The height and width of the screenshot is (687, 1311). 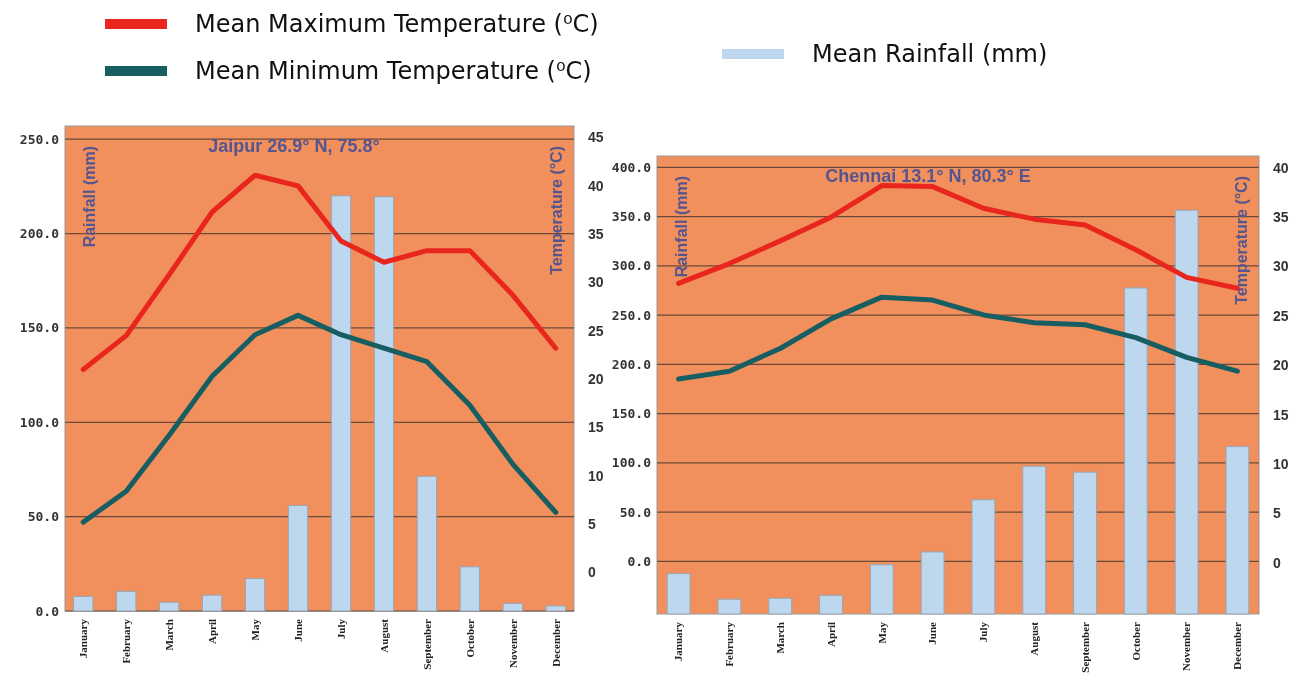 What do you see at coordinates (631, 217) in the screenshot?
I see `y-tick-label: 350.0` at bounding box center [631, 217].